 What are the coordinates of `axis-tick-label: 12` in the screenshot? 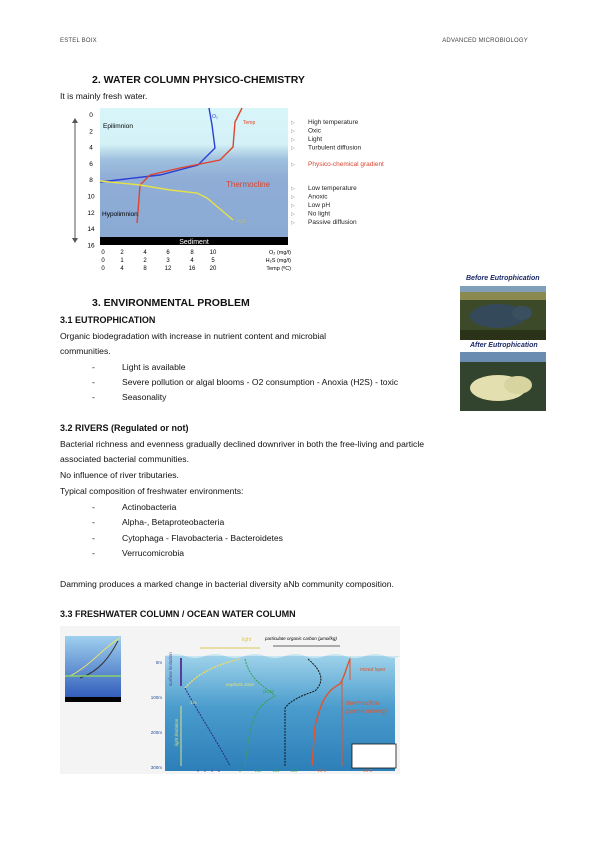 It's located at (168, 269).